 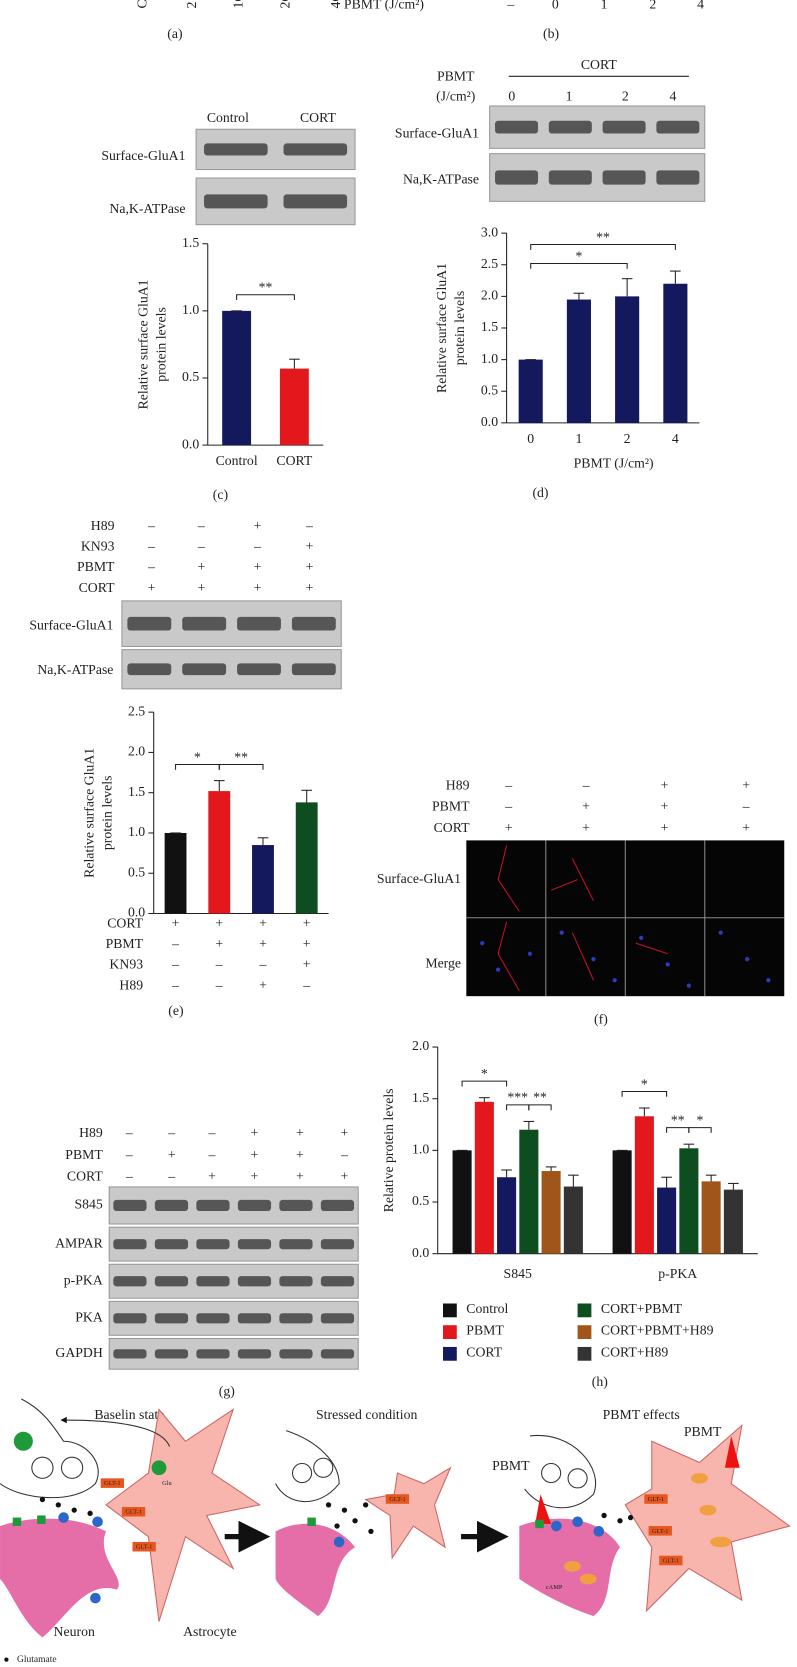 What do you see at coordinates (89, 1316) in the screenshot?
I see `blot-row-label: PKA` at bounding box center [89, 1316].